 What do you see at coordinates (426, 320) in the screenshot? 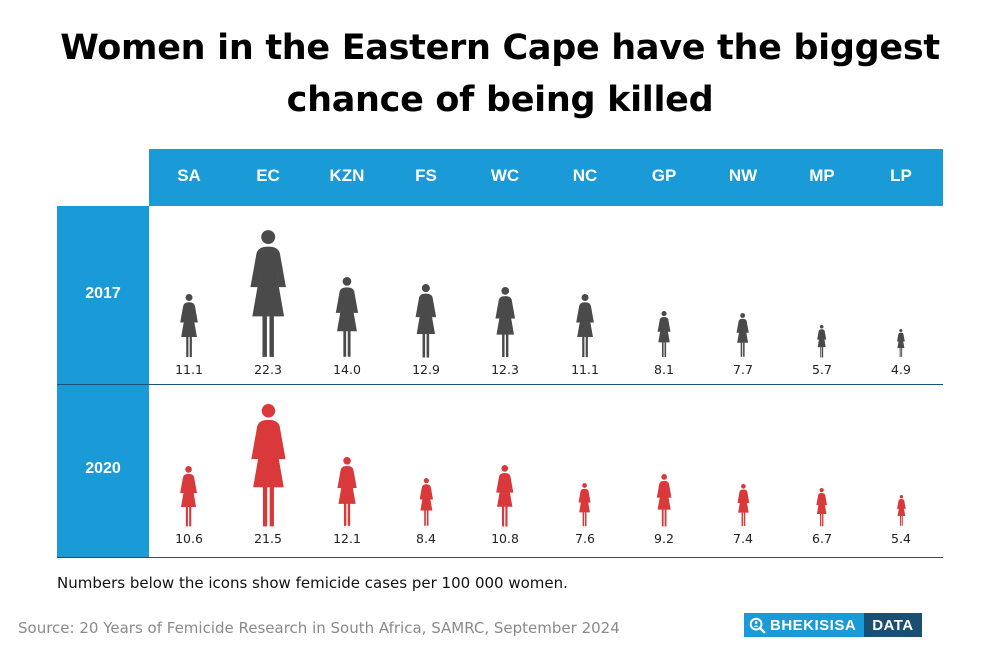
I see `woman-icon-2017-fs` at bounding box center [426, 320].